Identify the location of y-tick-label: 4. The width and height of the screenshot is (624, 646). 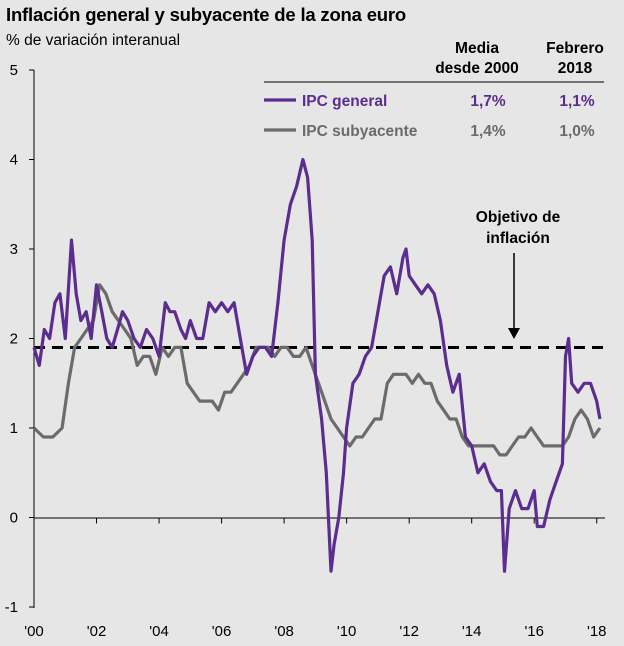
(14, 160).